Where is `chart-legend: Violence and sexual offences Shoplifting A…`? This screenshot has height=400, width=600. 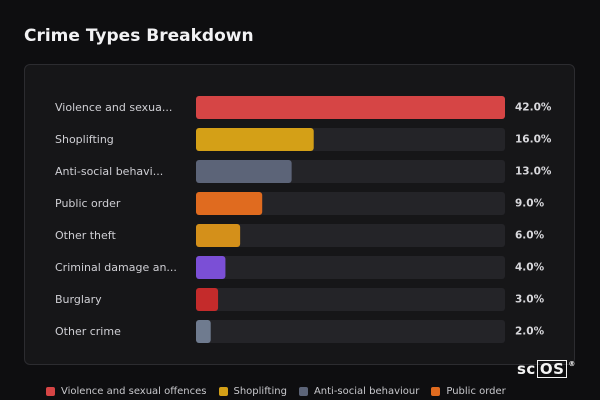
chart-legend: Violence and sexual offences Shoplifting A… is located at coordinates (276, 391).